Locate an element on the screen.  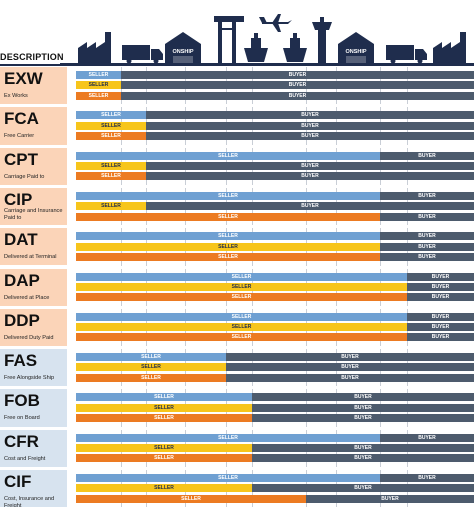
term-description: Free on Board is located at coordinates (22, 418).